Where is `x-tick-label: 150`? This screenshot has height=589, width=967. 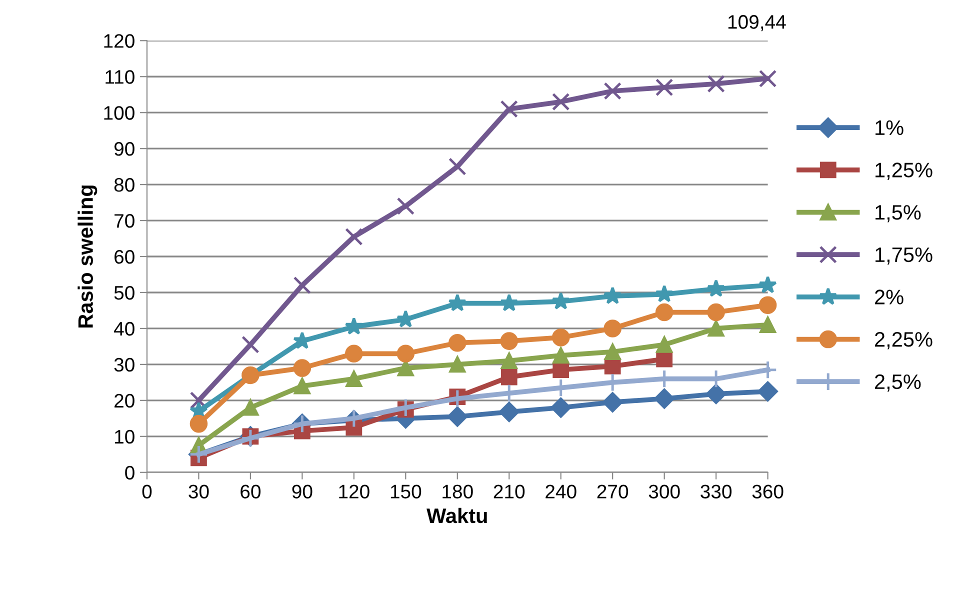
x-tick-label: 150 is located at coordinates (406, 491).